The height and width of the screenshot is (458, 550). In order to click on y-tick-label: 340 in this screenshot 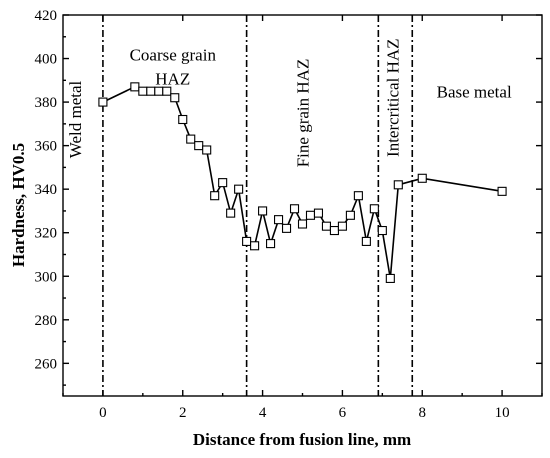, I will do `click(46, 190)`.